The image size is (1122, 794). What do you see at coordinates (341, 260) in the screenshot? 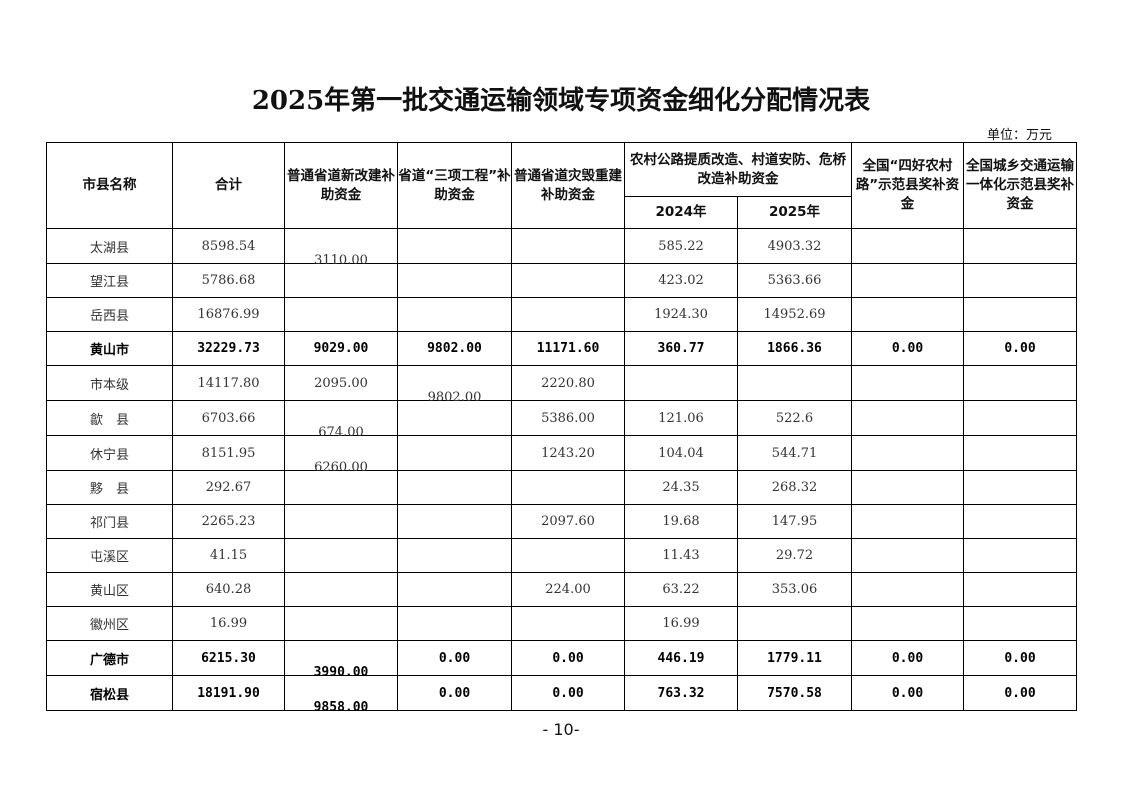
I see `cell-text: 3110.00` at bounding box center [341, 260].